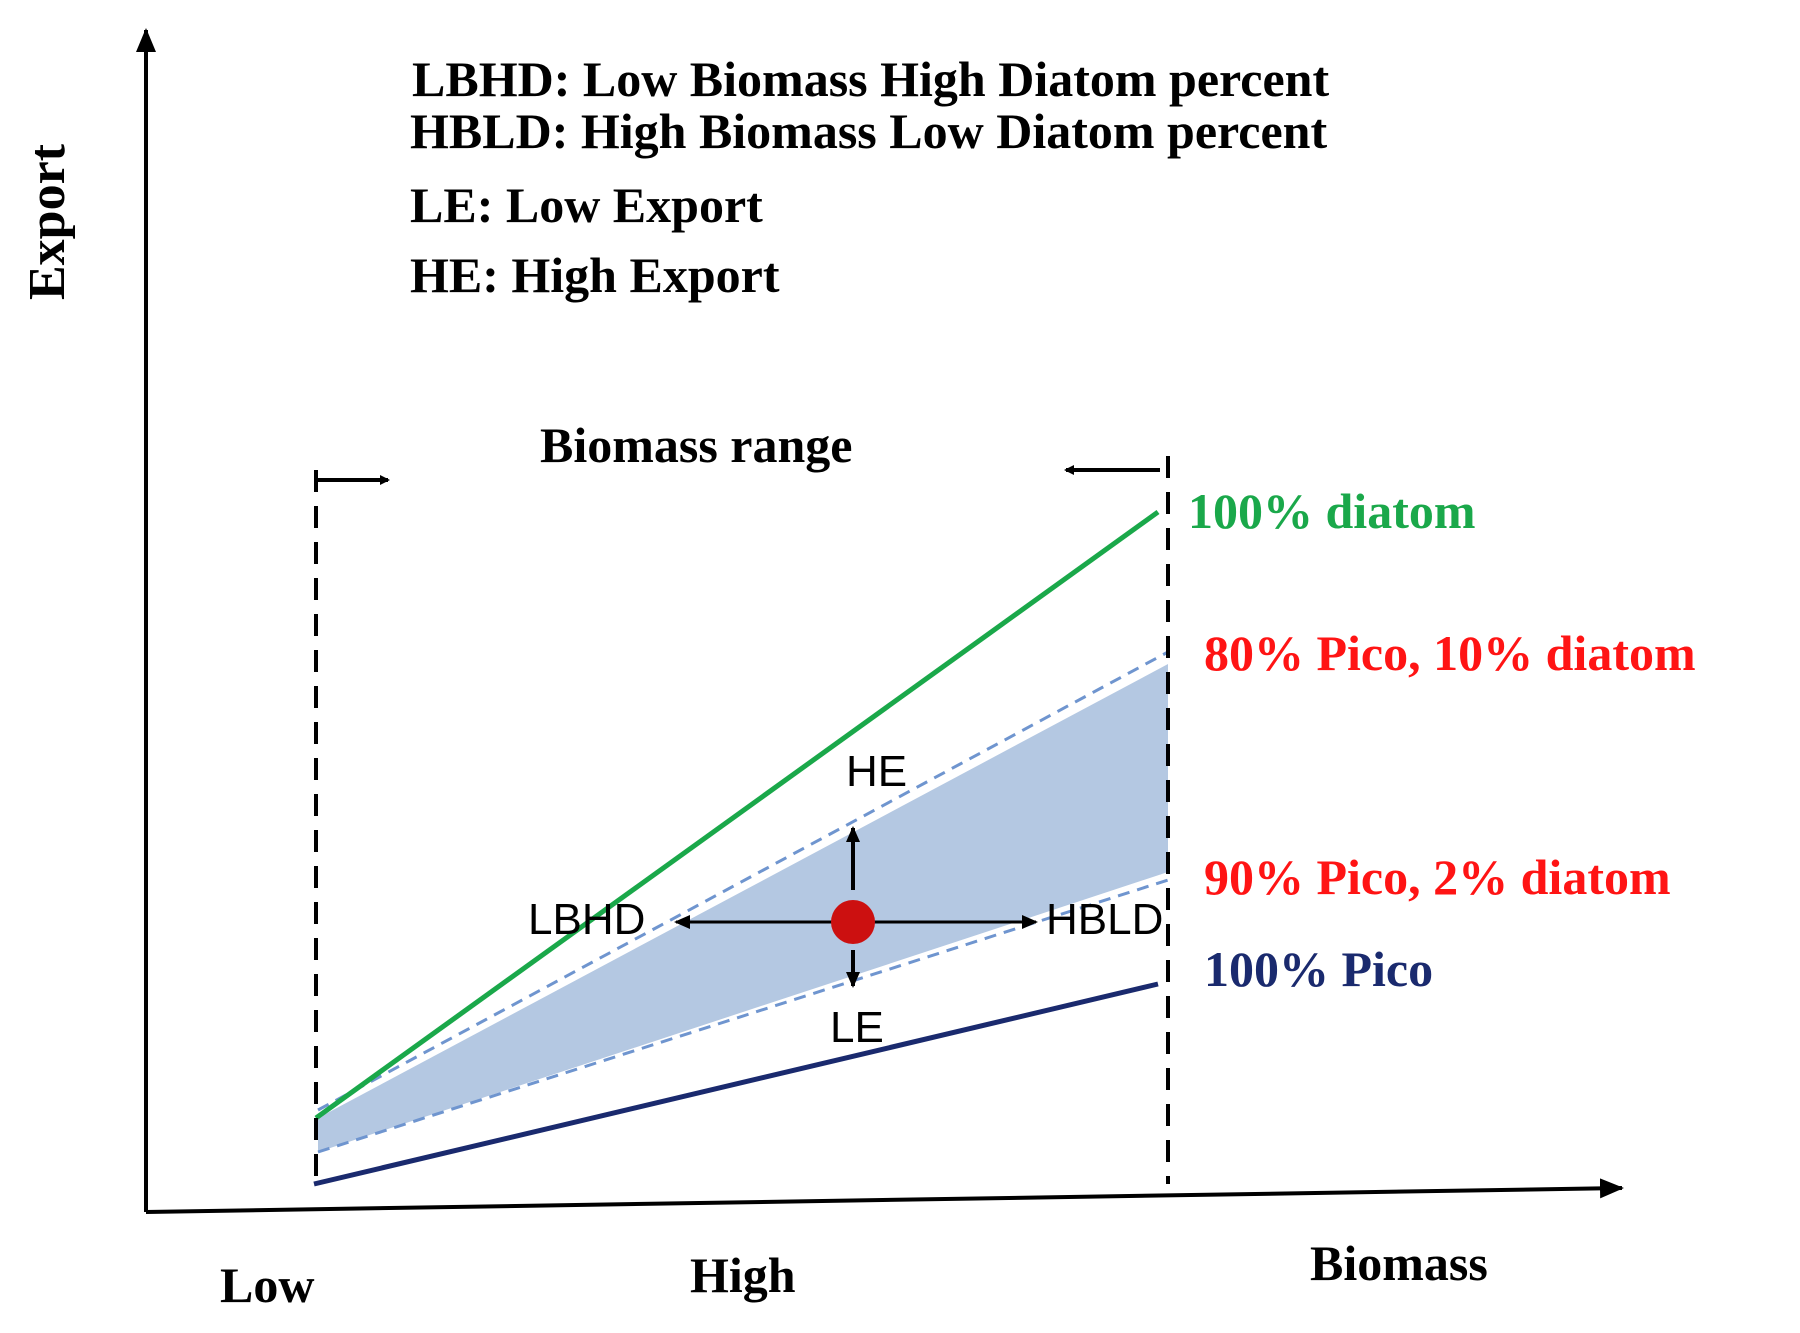  I want to click on x-tick-low: Low, so click(267, 1285).